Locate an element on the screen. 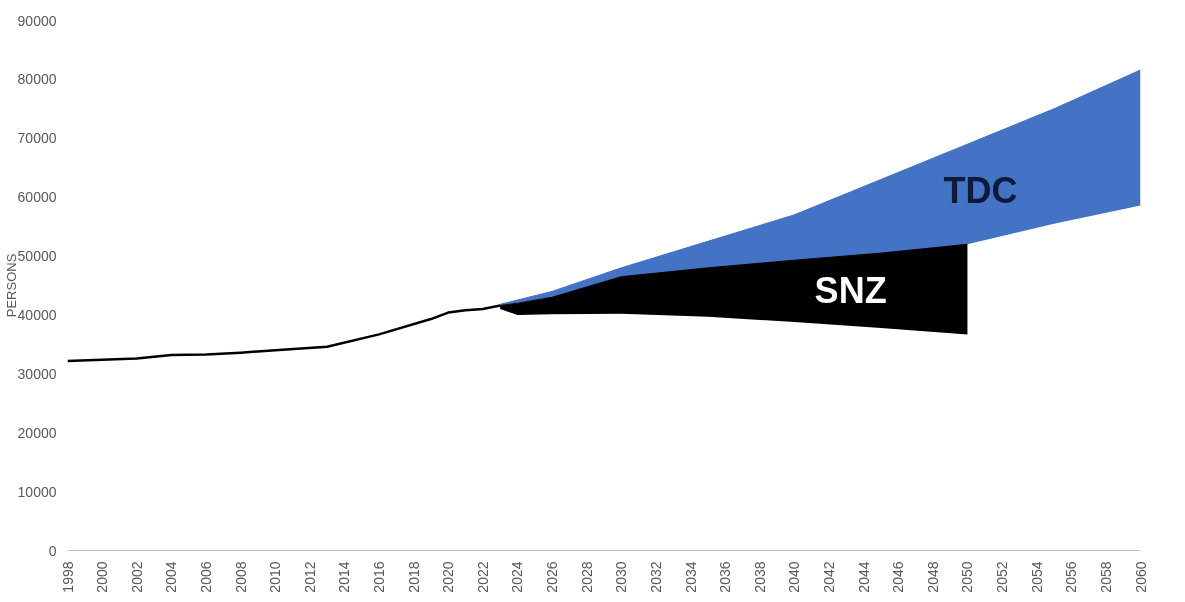 This screenshot has height=602, width=1185. x-tick-label: 2010 is located at coordinates (275, 577).